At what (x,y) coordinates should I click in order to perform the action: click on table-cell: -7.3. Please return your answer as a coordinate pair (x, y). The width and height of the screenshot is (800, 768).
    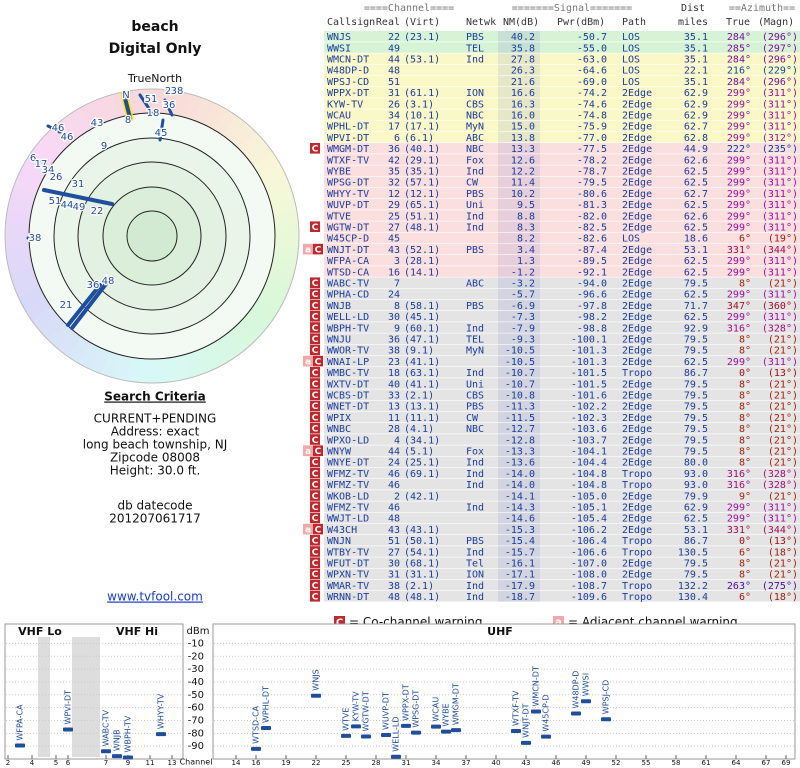
    Looking at the image, I should click on (523, 317).